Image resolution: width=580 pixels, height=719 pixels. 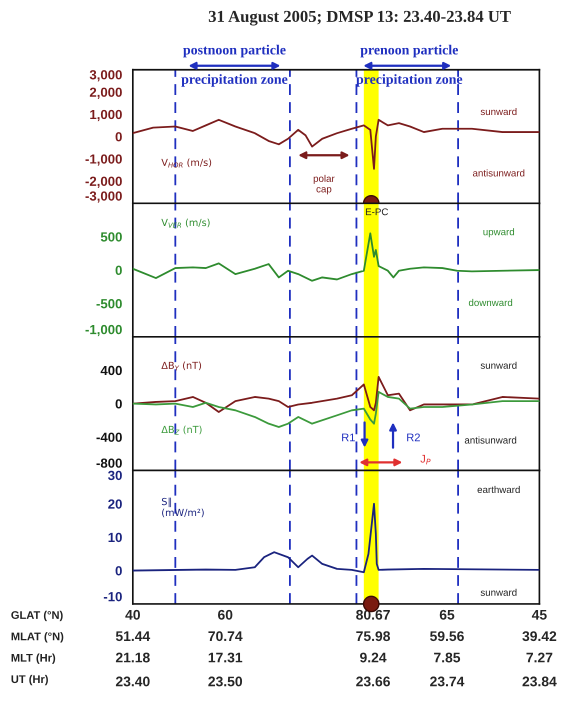 What do you see at coordinates (225, 636) in the screenshot?
I see `text: 70.74` at bounding box center [225, 636].